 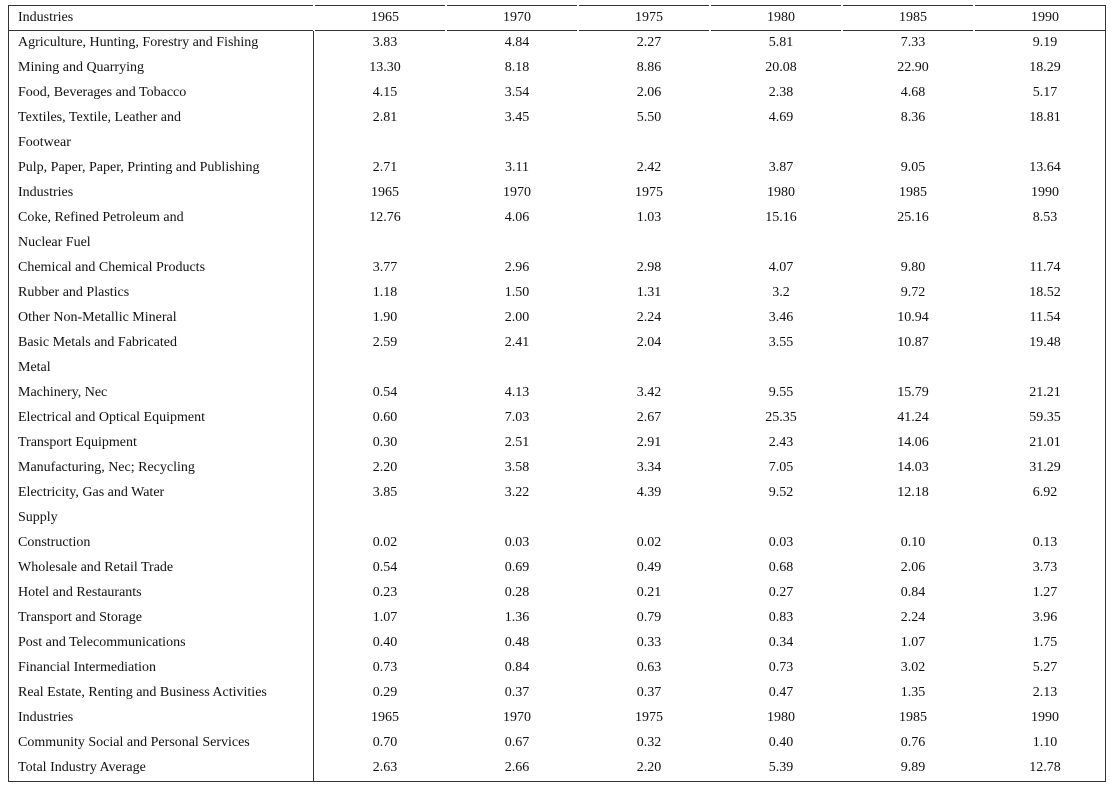 I want to click on row-label: Nuclear Fuel, so click(x=54, y=242).